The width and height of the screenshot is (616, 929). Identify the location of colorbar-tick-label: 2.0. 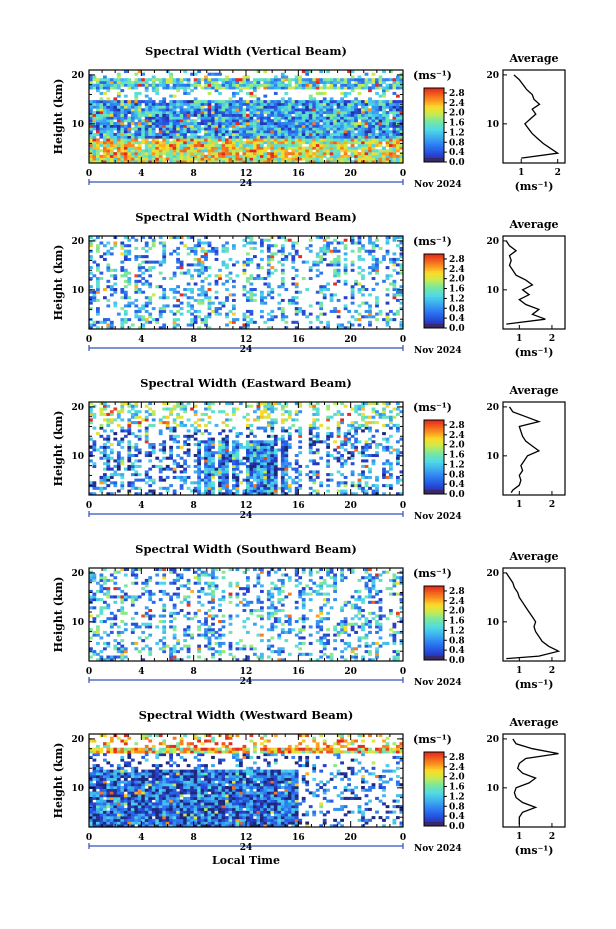
(457, 280).